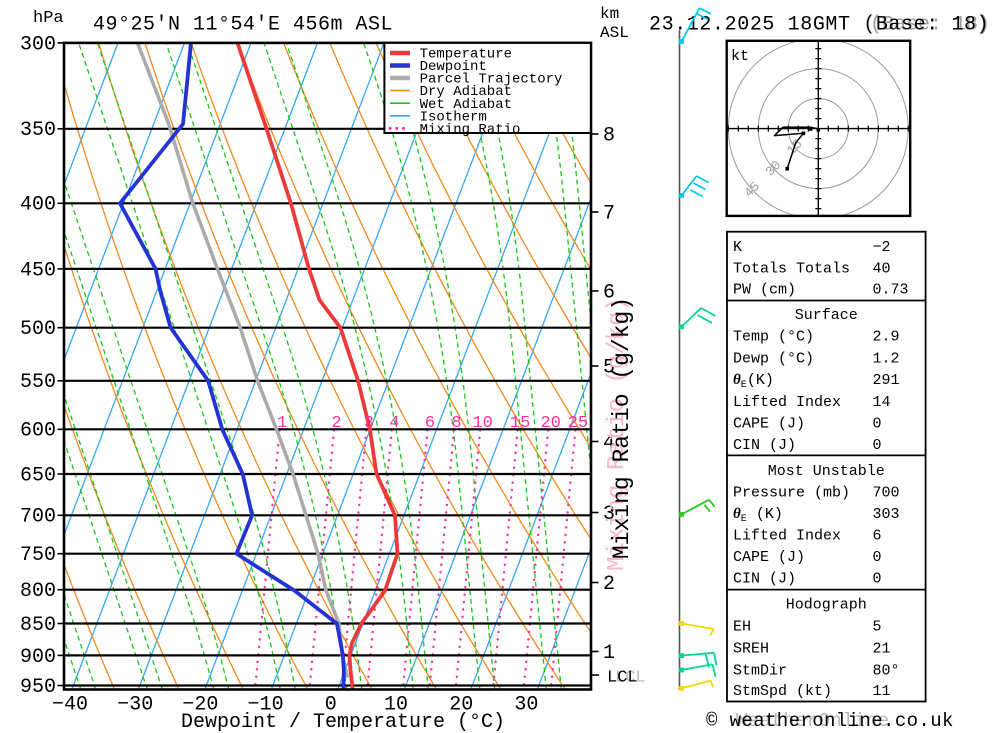 The height and width of the screenshot is (733, 1000). Describe the element at coordinates (38, 431) in the screenshot. I see `svg-text: 600` at that location.